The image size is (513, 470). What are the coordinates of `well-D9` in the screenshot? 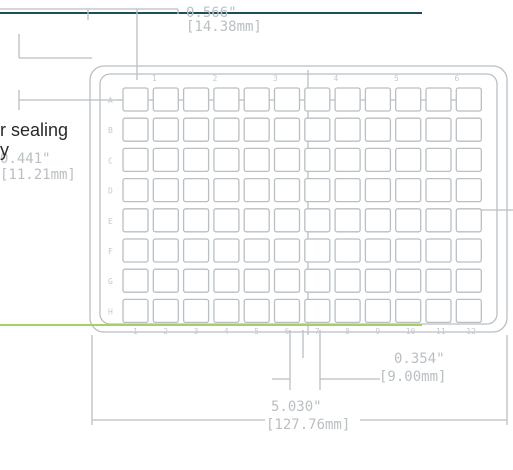 It's located at (378, 190).